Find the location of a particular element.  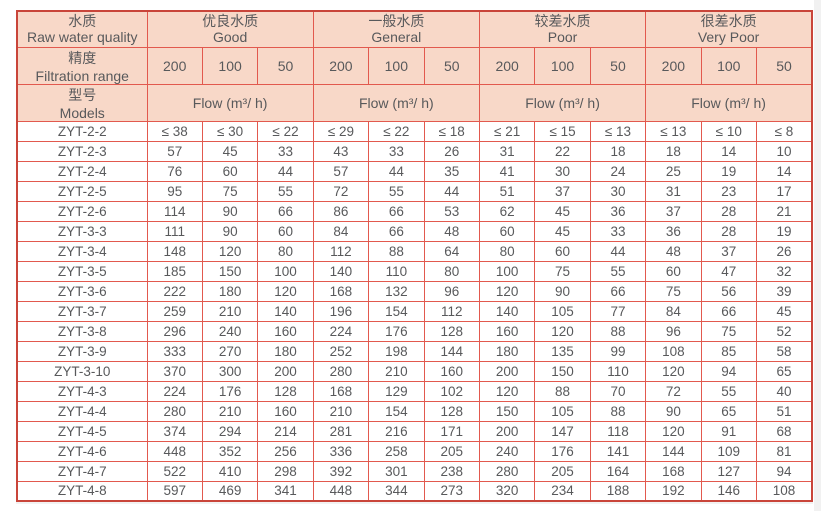

flow-value-cell: 36 is located at coordinates (618, 211).